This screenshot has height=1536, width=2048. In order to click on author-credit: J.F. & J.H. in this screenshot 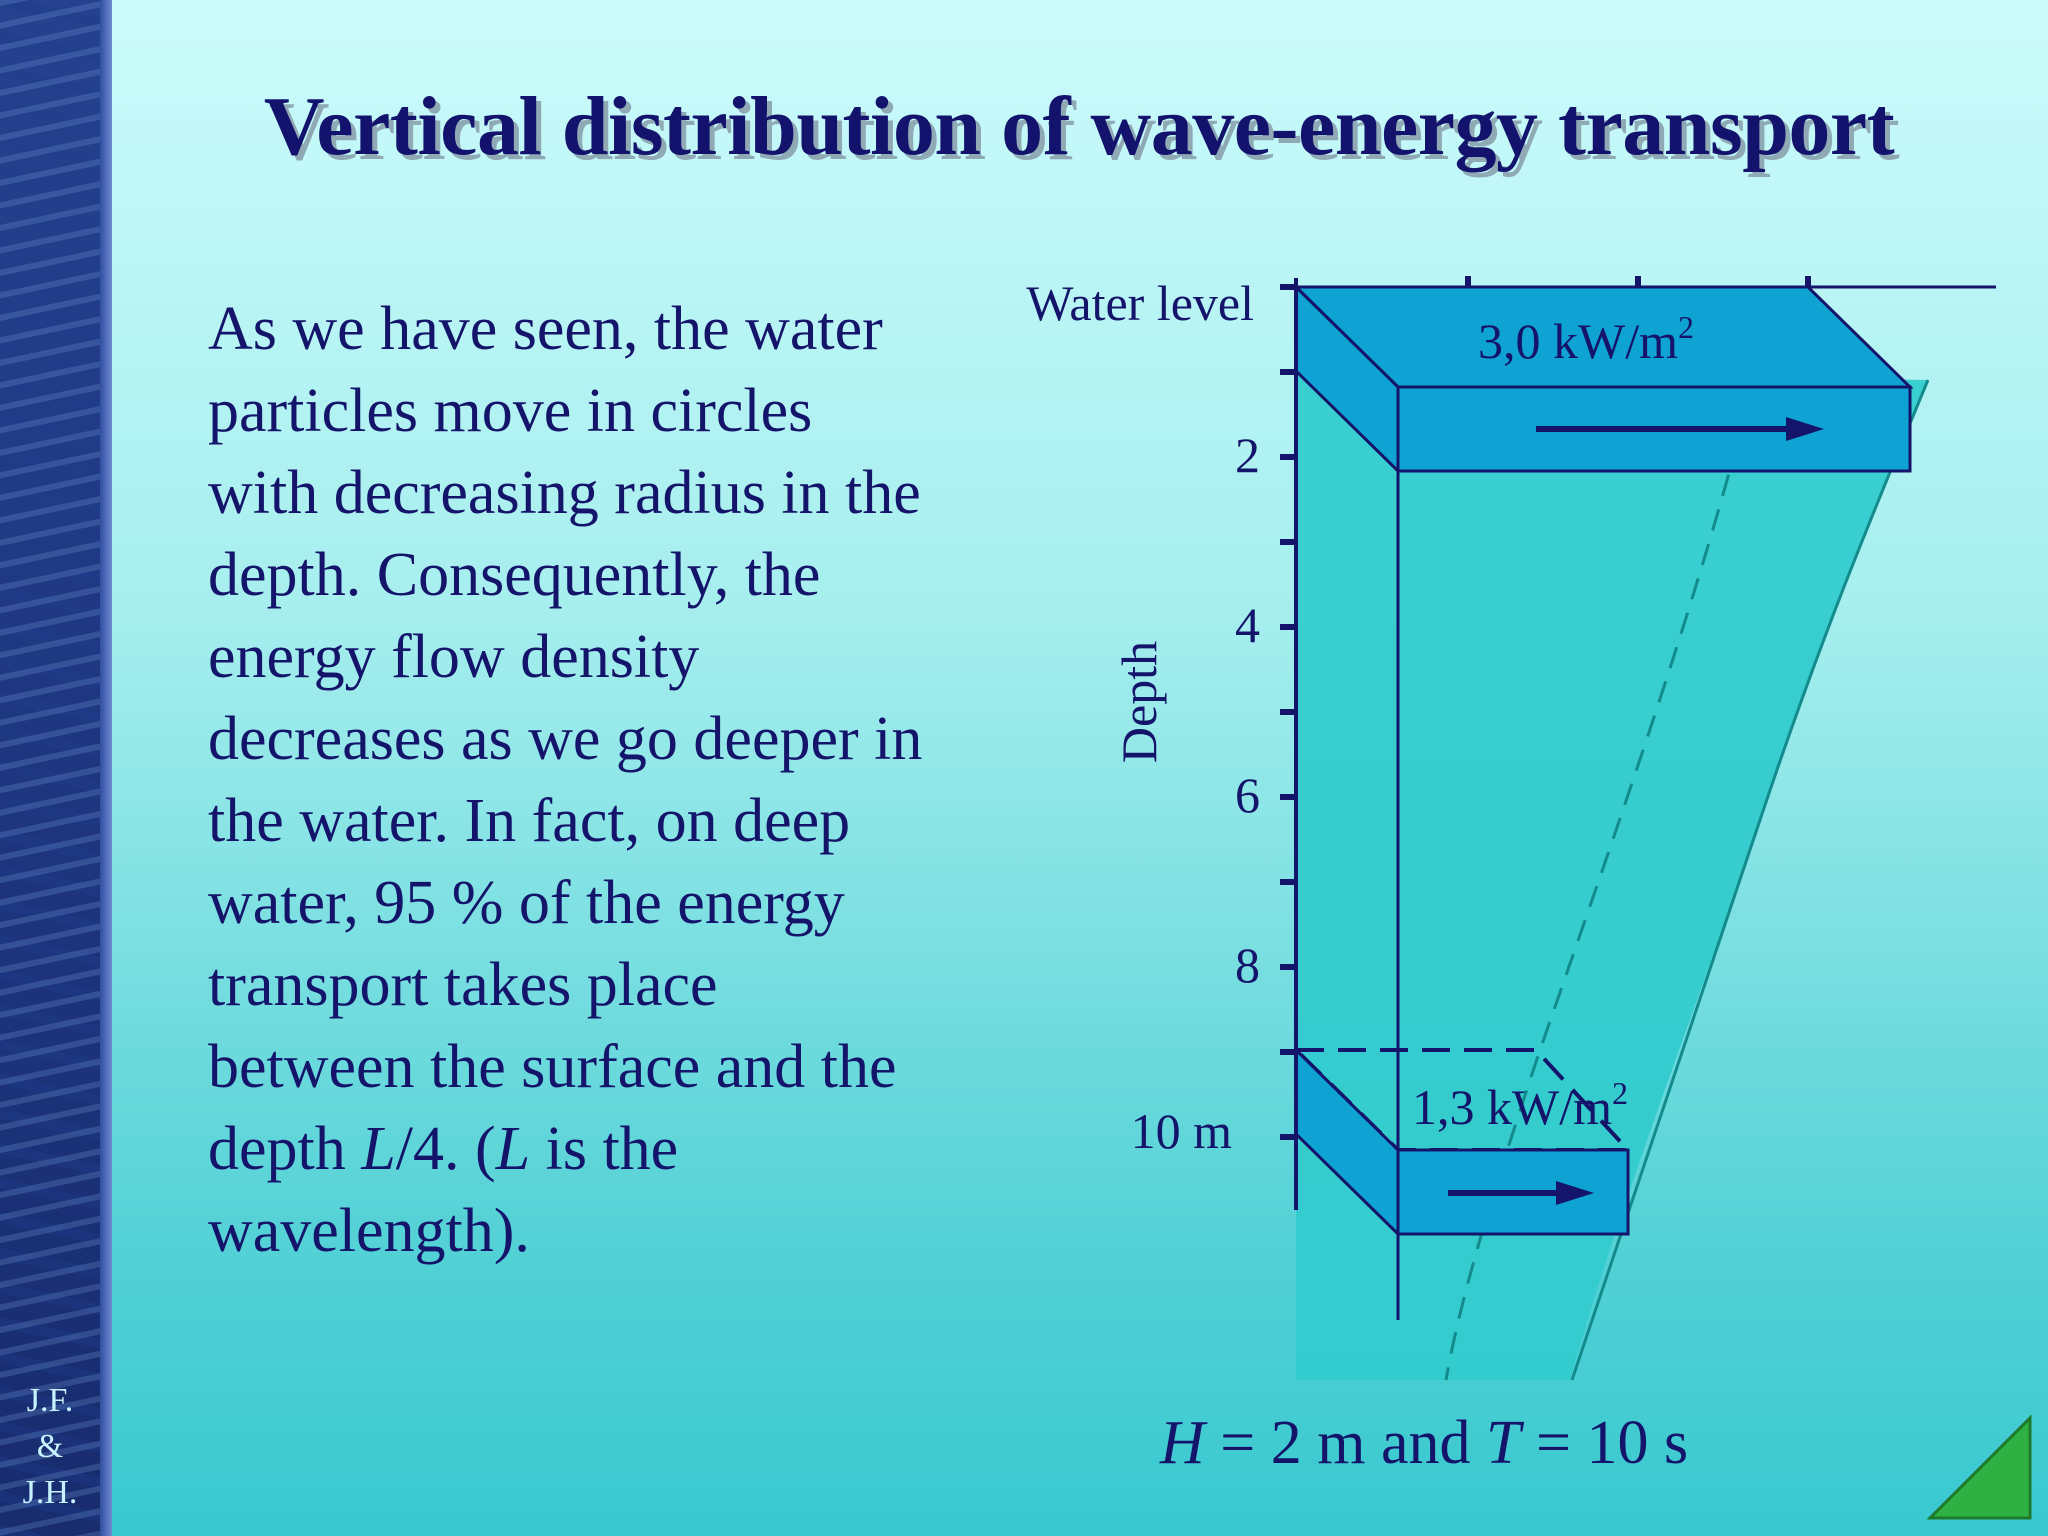, I will do `click(50, 1447)`.